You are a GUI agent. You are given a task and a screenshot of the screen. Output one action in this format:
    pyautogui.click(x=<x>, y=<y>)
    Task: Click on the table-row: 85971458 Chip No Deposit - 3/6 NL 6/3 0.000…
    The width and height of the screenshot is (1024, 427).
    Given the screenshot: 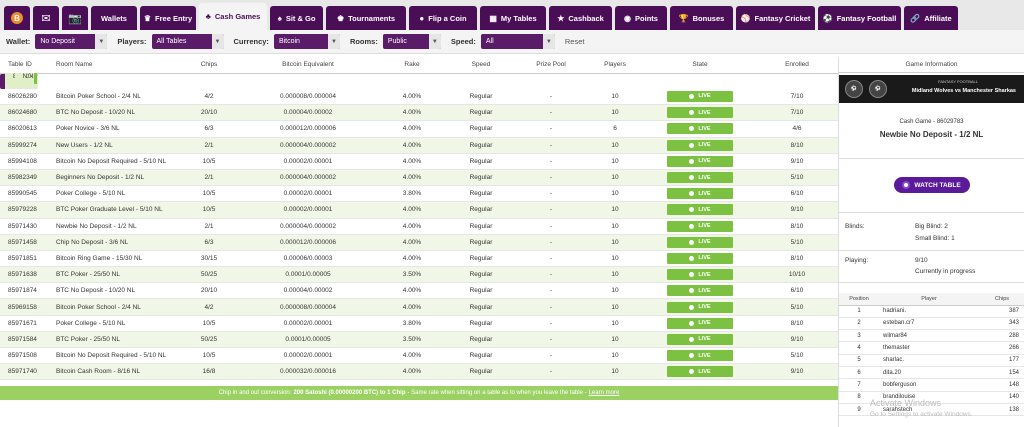 What is the action you would take?
    pyautogui.click(x=419, y=242)
    